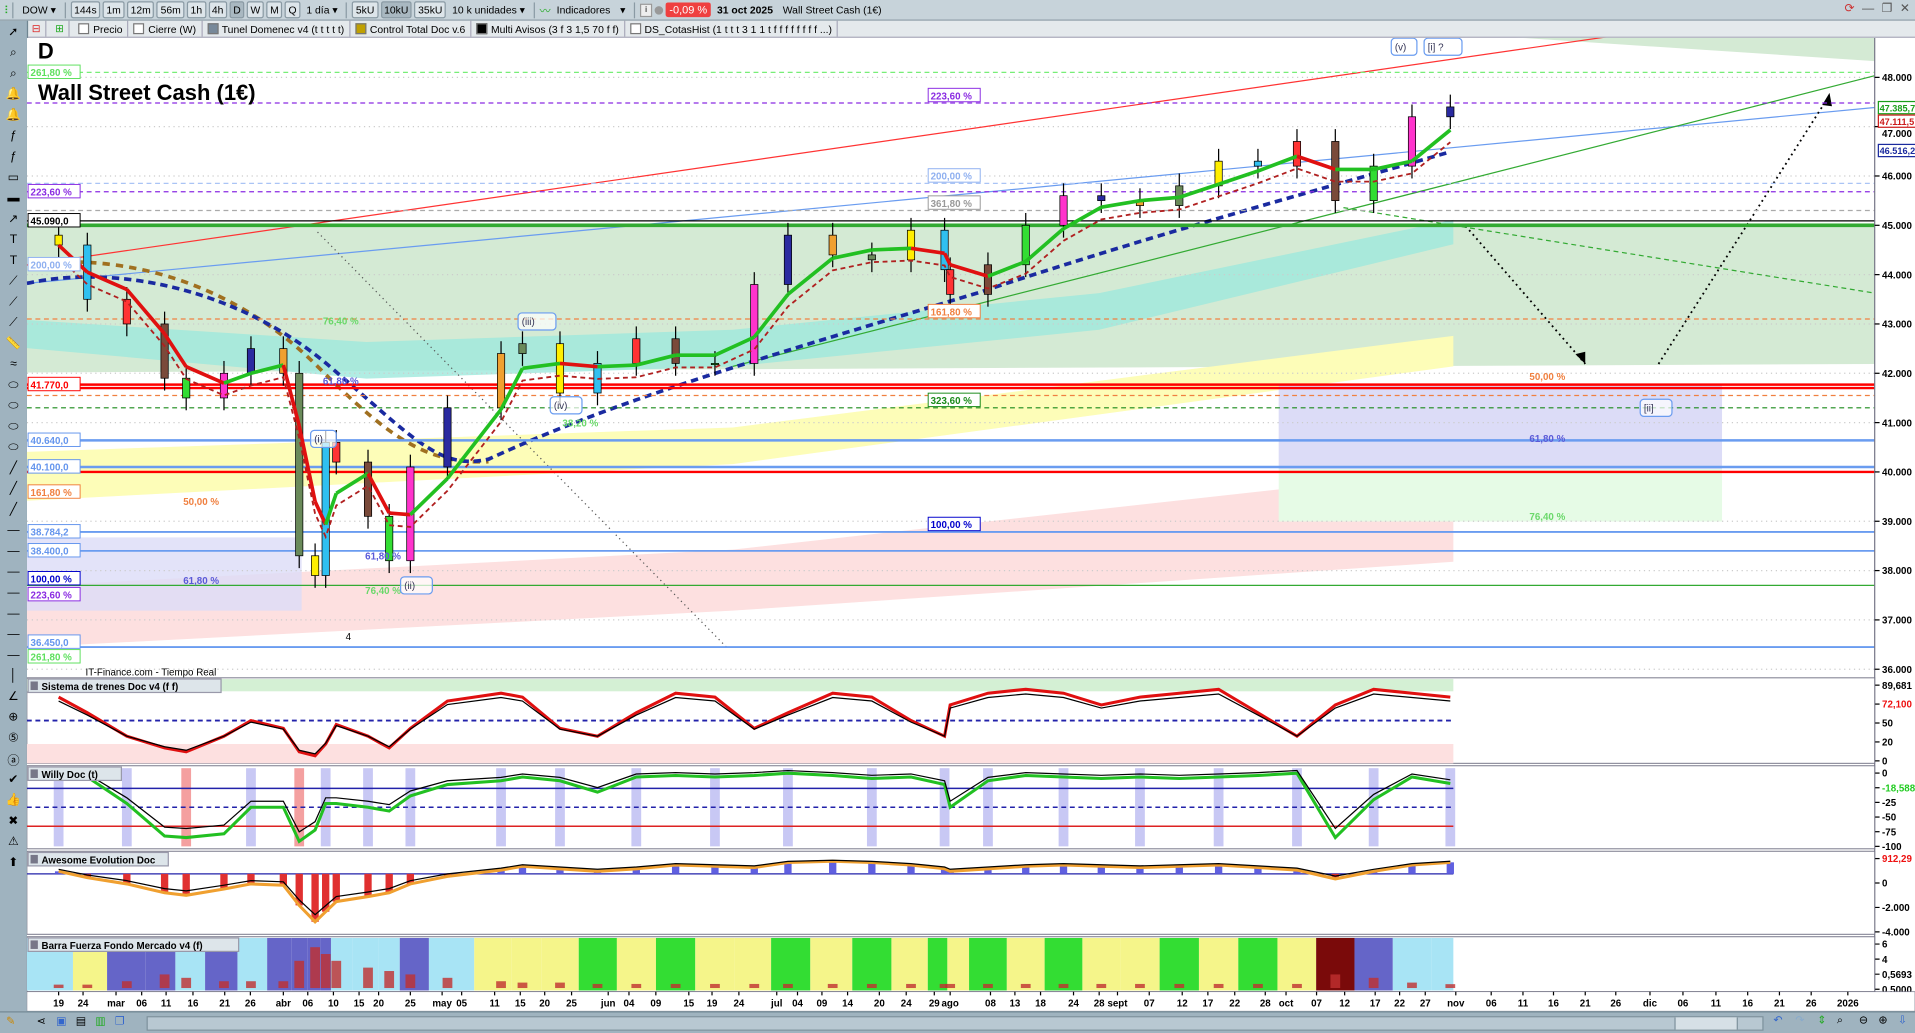 This screenshot has height=1033, width=1915. Describe the element at coordinates (13, 551) in the screenshot. I see `line-h-salmon-tool-icon: —` at that location.